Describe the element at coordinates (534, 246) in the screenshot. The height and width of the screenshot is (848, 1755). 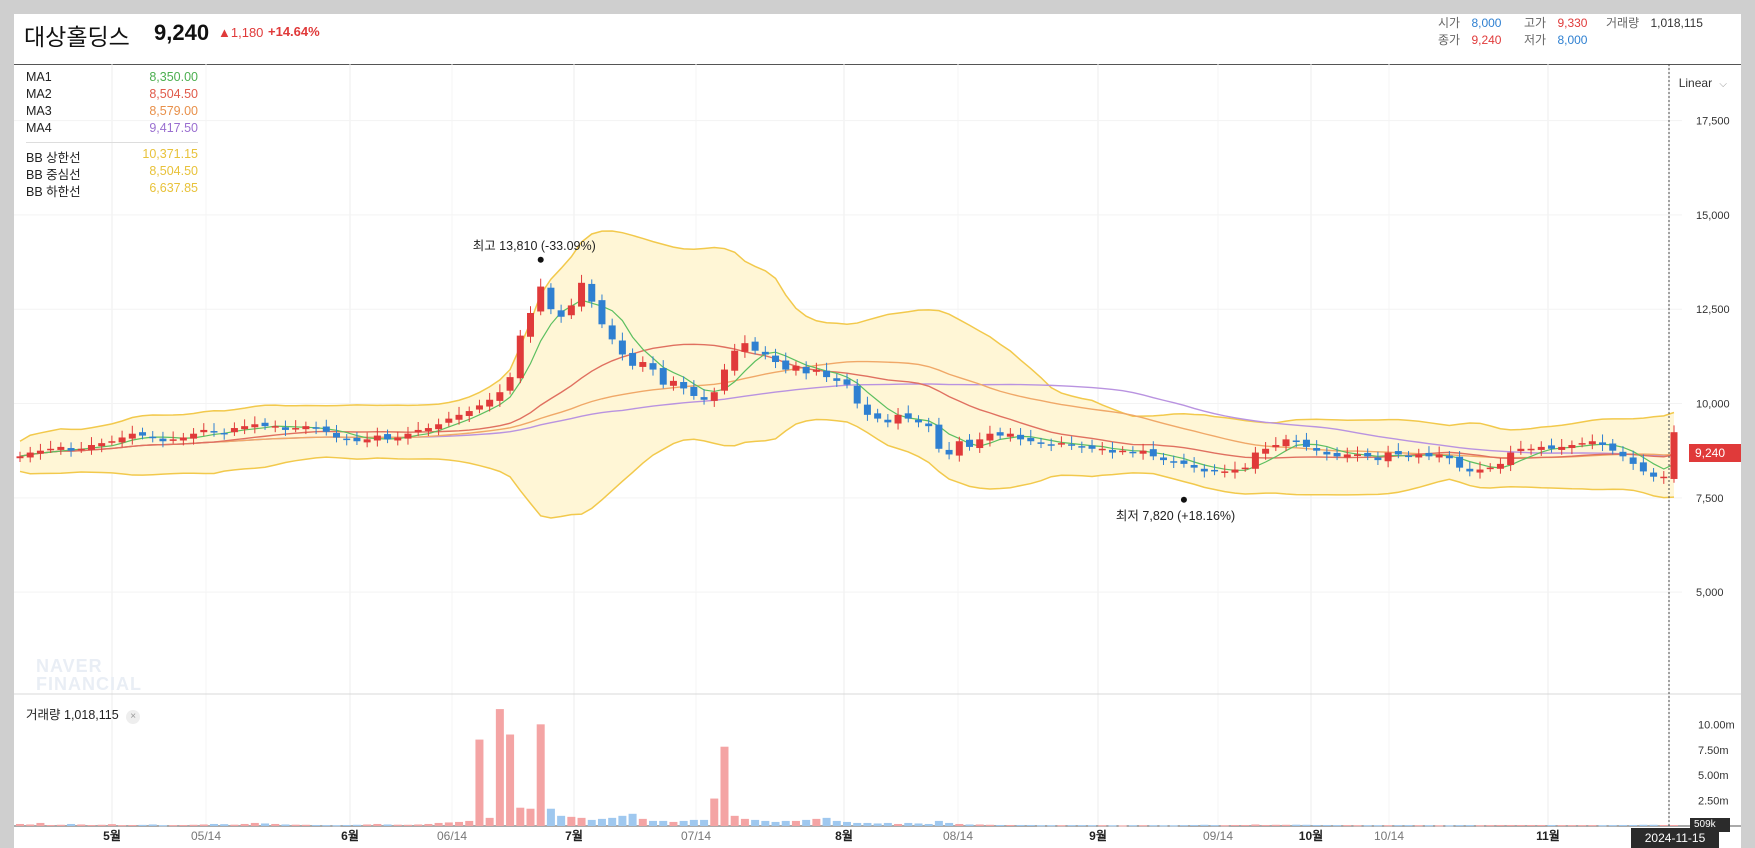
I see `high-annotation: 최고 13,810 (-33.09%)` at that location.